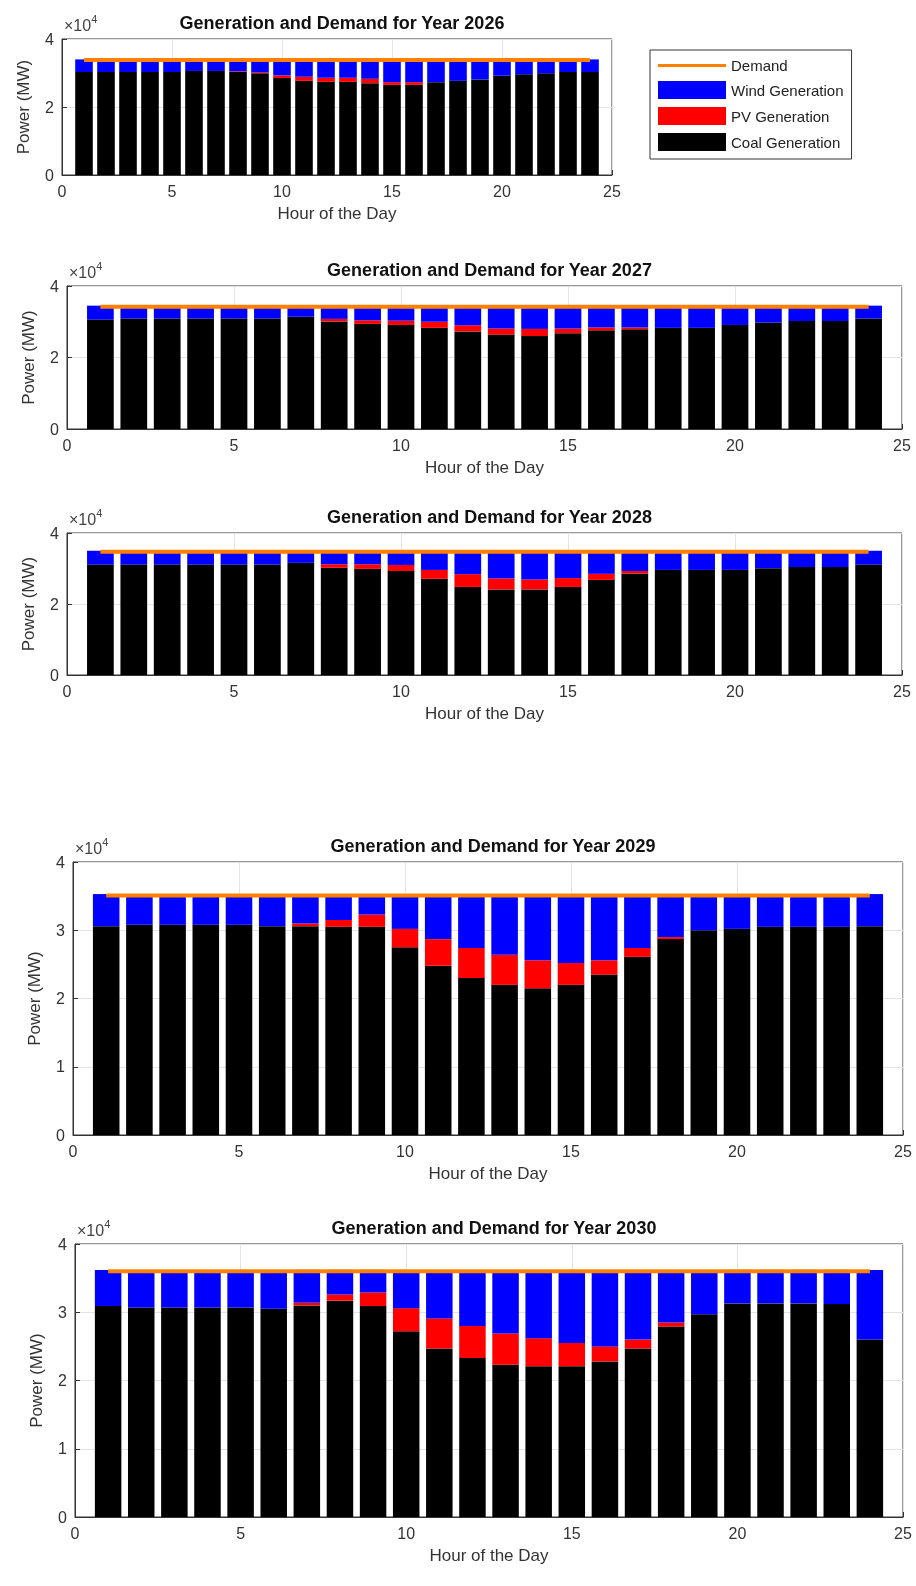 This screenshot has width=916, height=1586. What do you see at coordinates (63, 1312) in the screenshot?
I see `y-tick-label: 3` at bounding box center [63, 1312].